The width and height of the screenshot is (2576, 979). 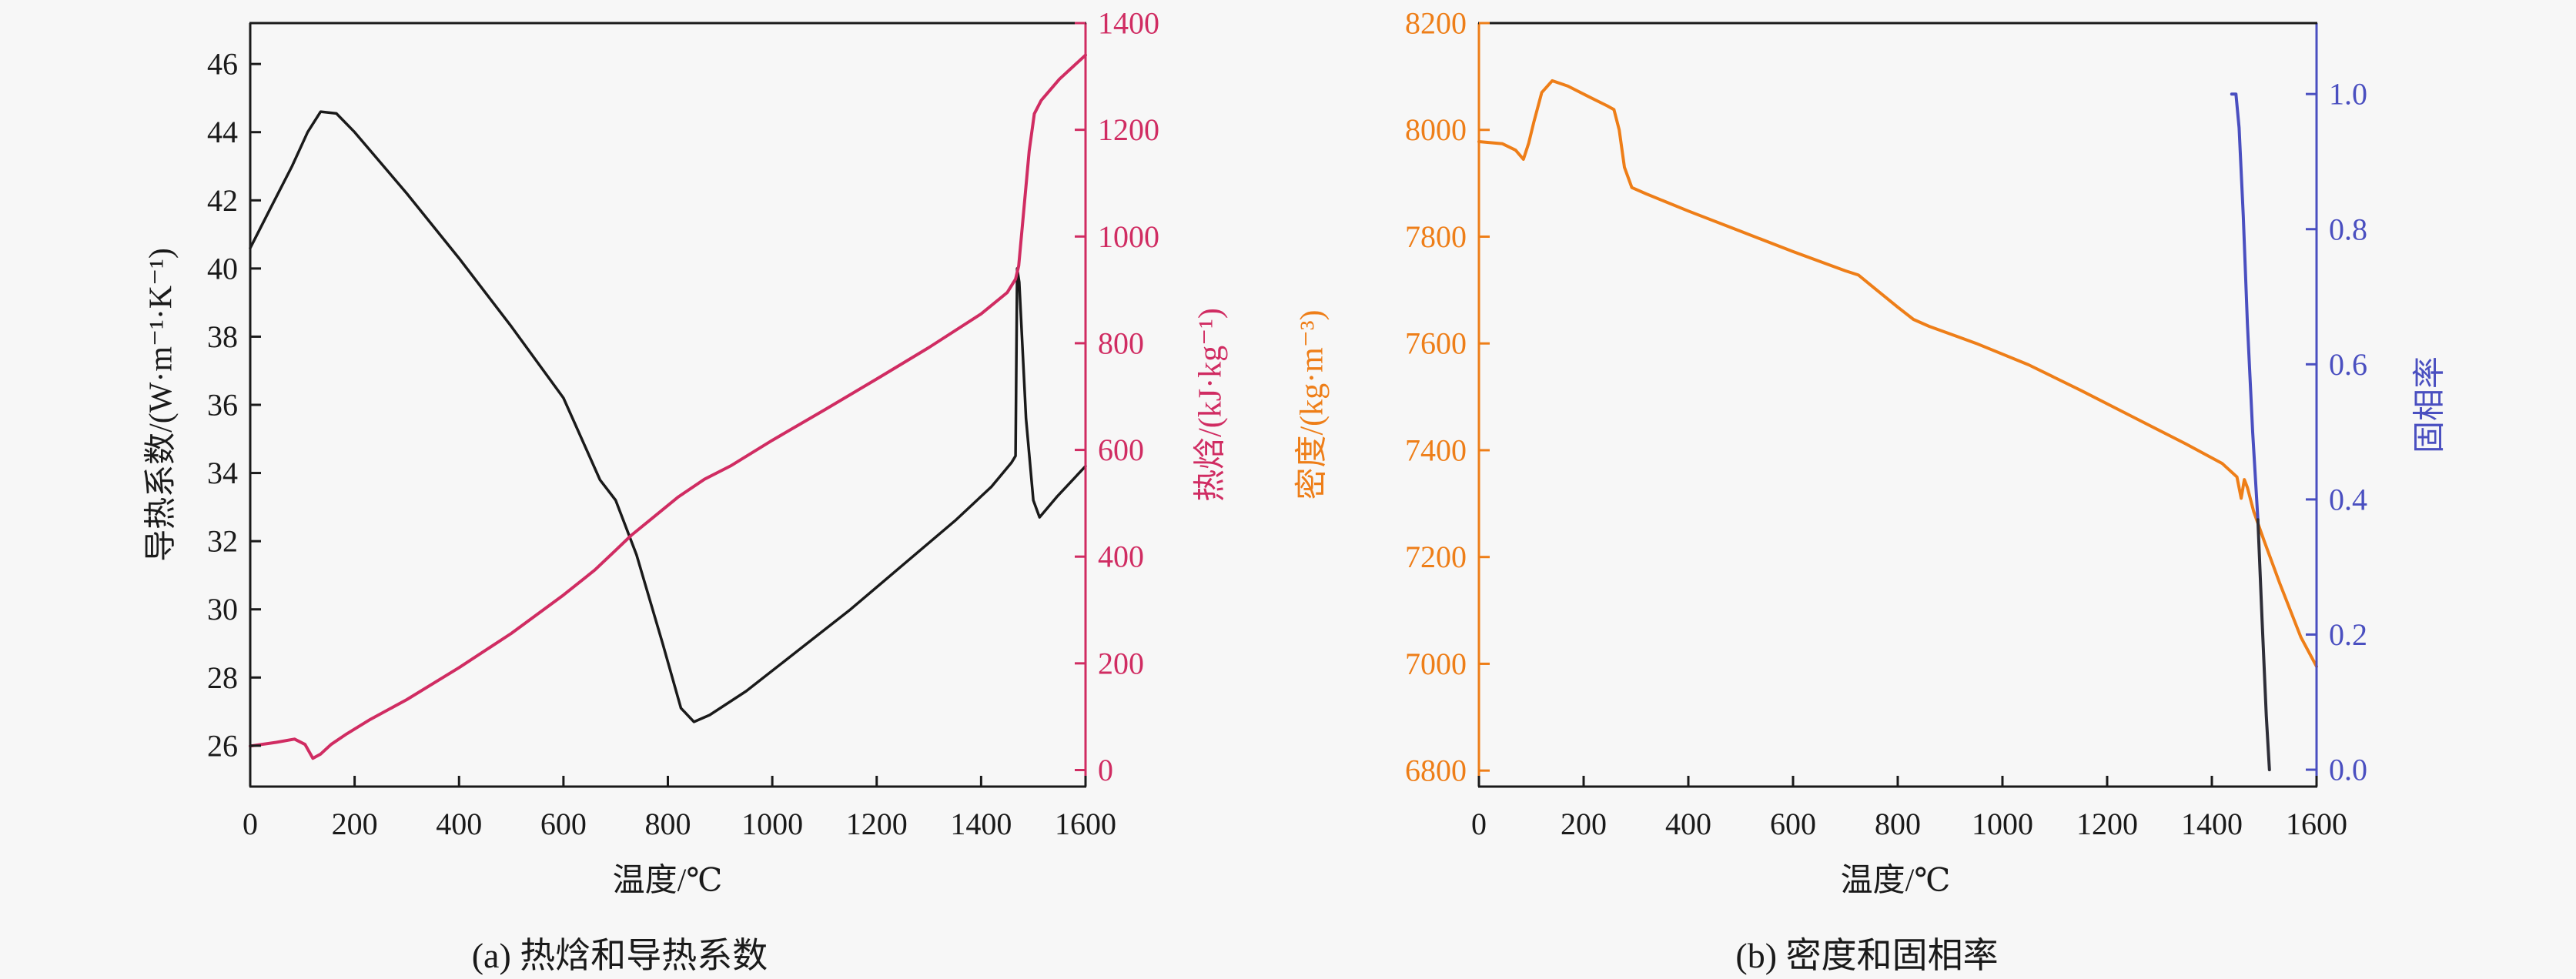 I want to click on ylabel-enthalpy: 热焓/(kJ·kg⁻¹), so click(x=1211, y=405).